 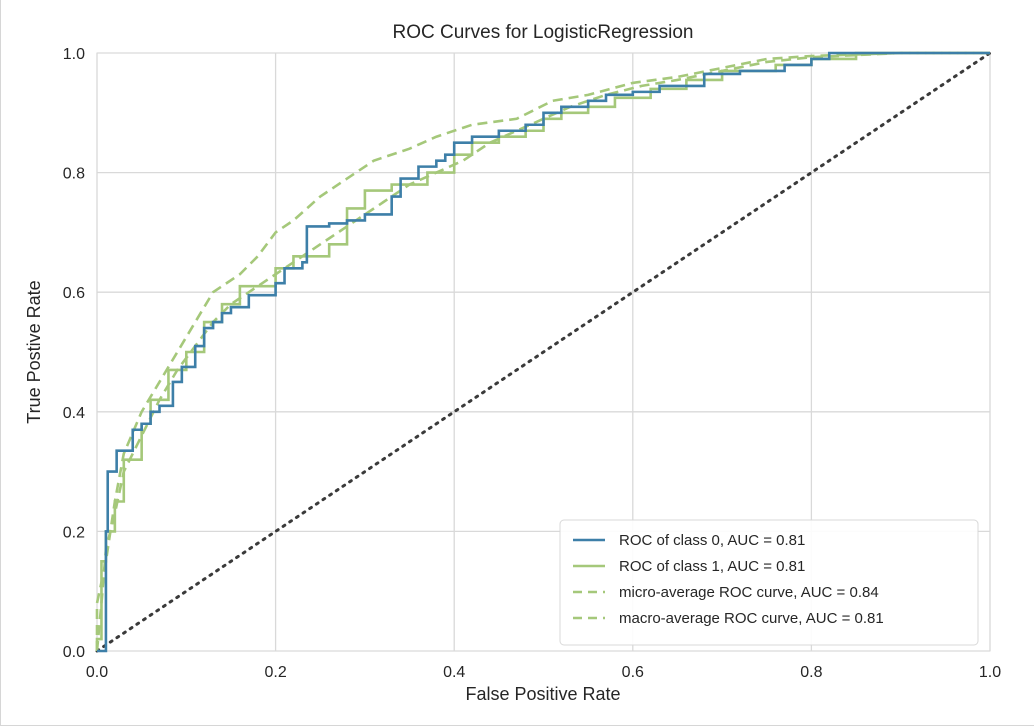 I want to click on x-tick-label: 0.2, so click(x=275, y=672).